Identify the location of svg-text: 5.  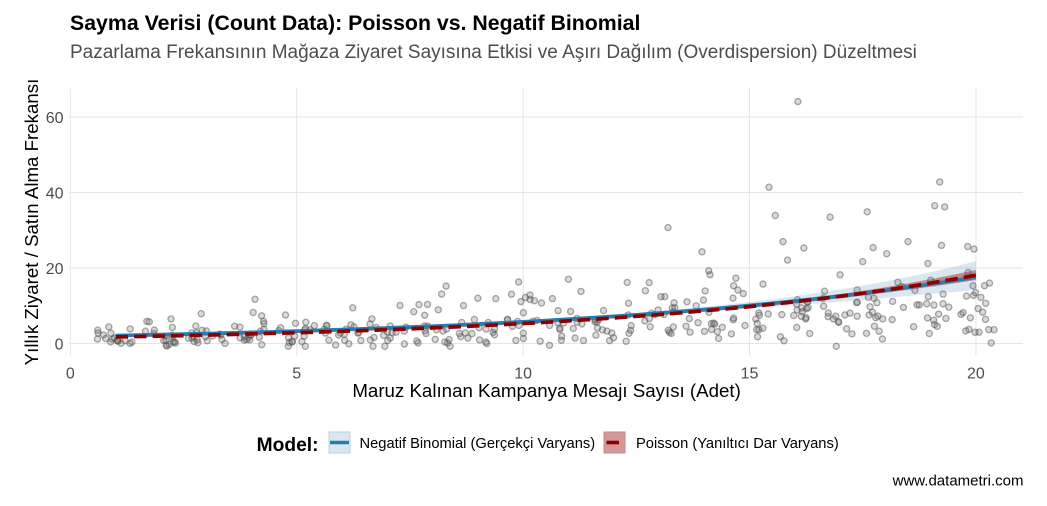
(296, 373).